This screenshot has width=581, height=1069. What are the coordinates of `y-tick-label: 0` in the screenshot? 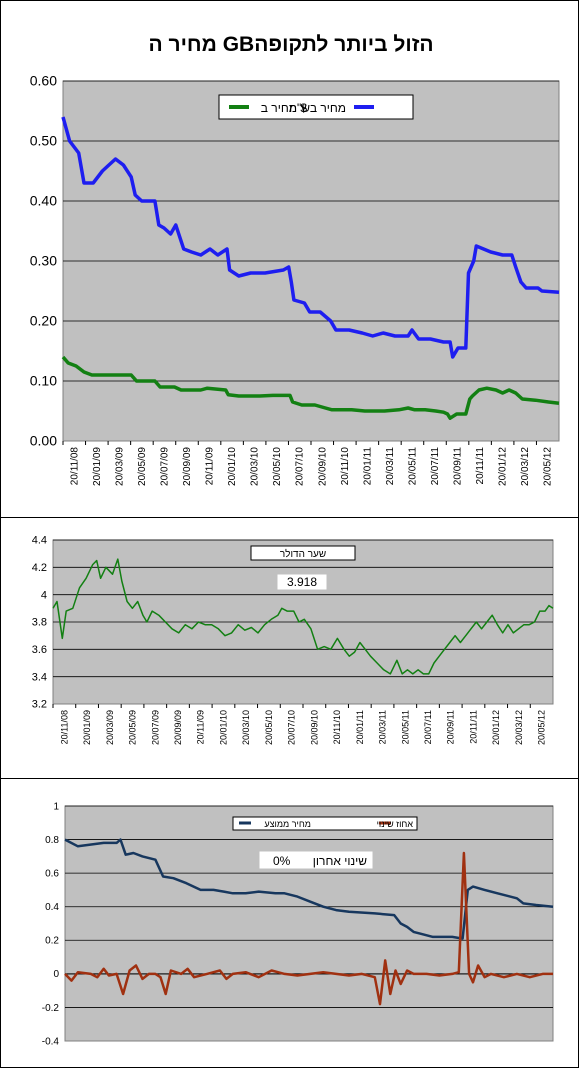 It's located at (56, 974).